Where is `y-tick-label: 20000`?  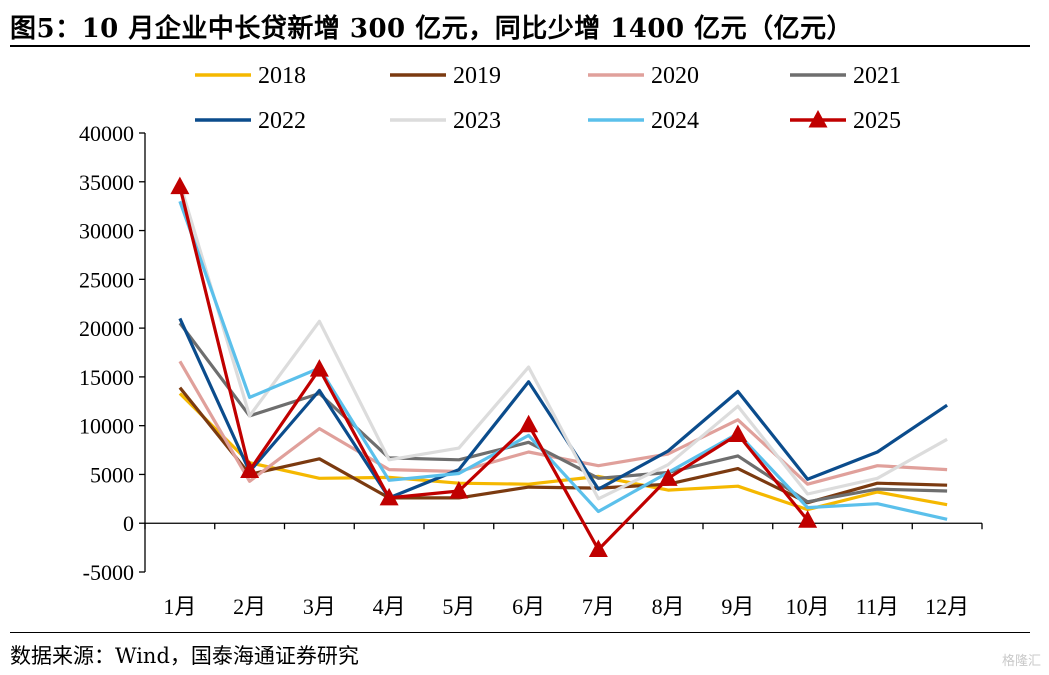 y-tick-label: 20000 is located at coordinates (106, 328).